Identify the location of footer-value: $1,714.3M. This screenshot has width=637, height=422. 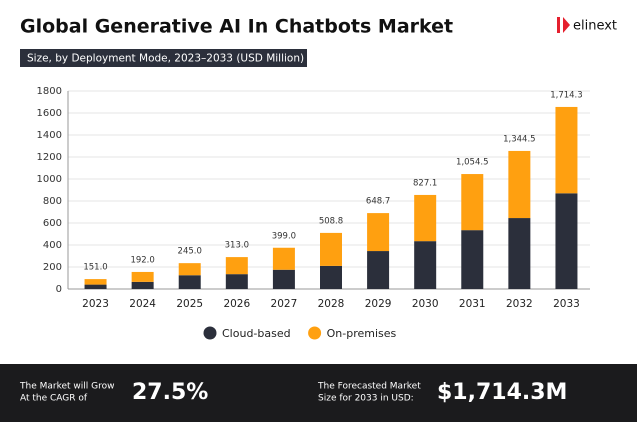
(502, 392).